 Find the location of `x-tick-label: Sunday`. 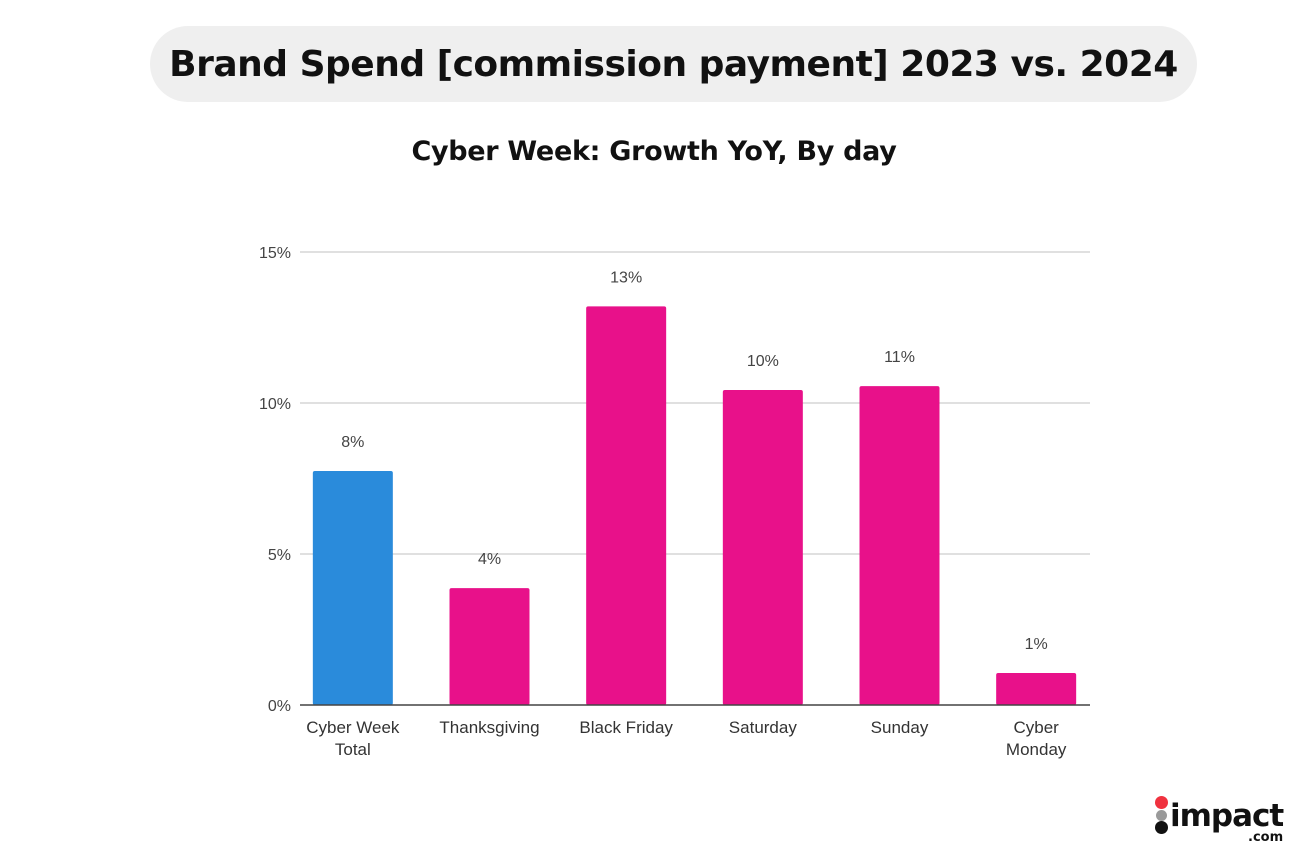

x-tick-label: Sunday is located at coordinates (900, 727).